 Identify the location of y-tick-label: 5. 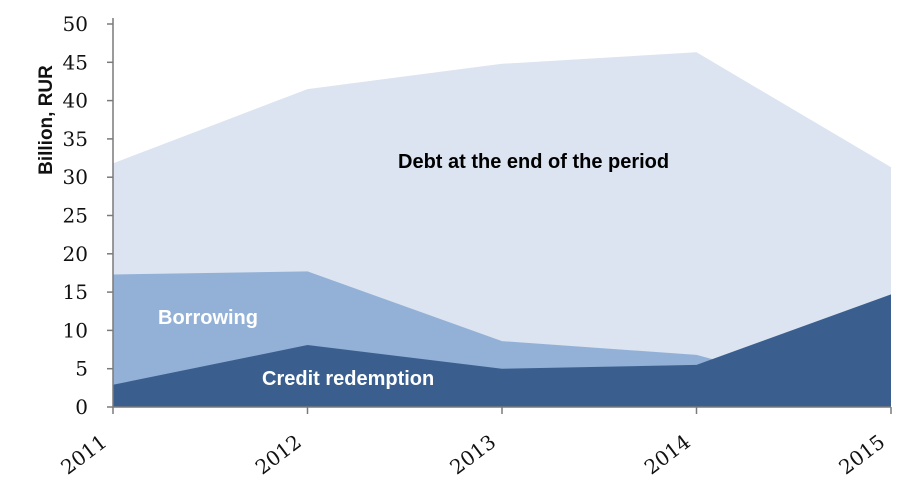
(81, 369).